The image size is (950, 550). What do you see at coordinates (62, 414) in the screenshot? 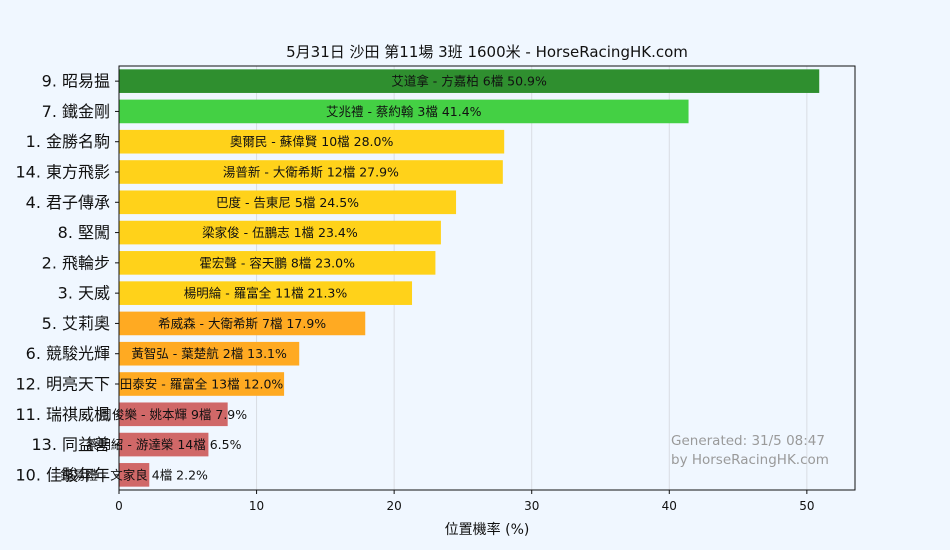
I see `y-tick-label: 11. 瑞祺威楓` at bounding box center [62, 414].